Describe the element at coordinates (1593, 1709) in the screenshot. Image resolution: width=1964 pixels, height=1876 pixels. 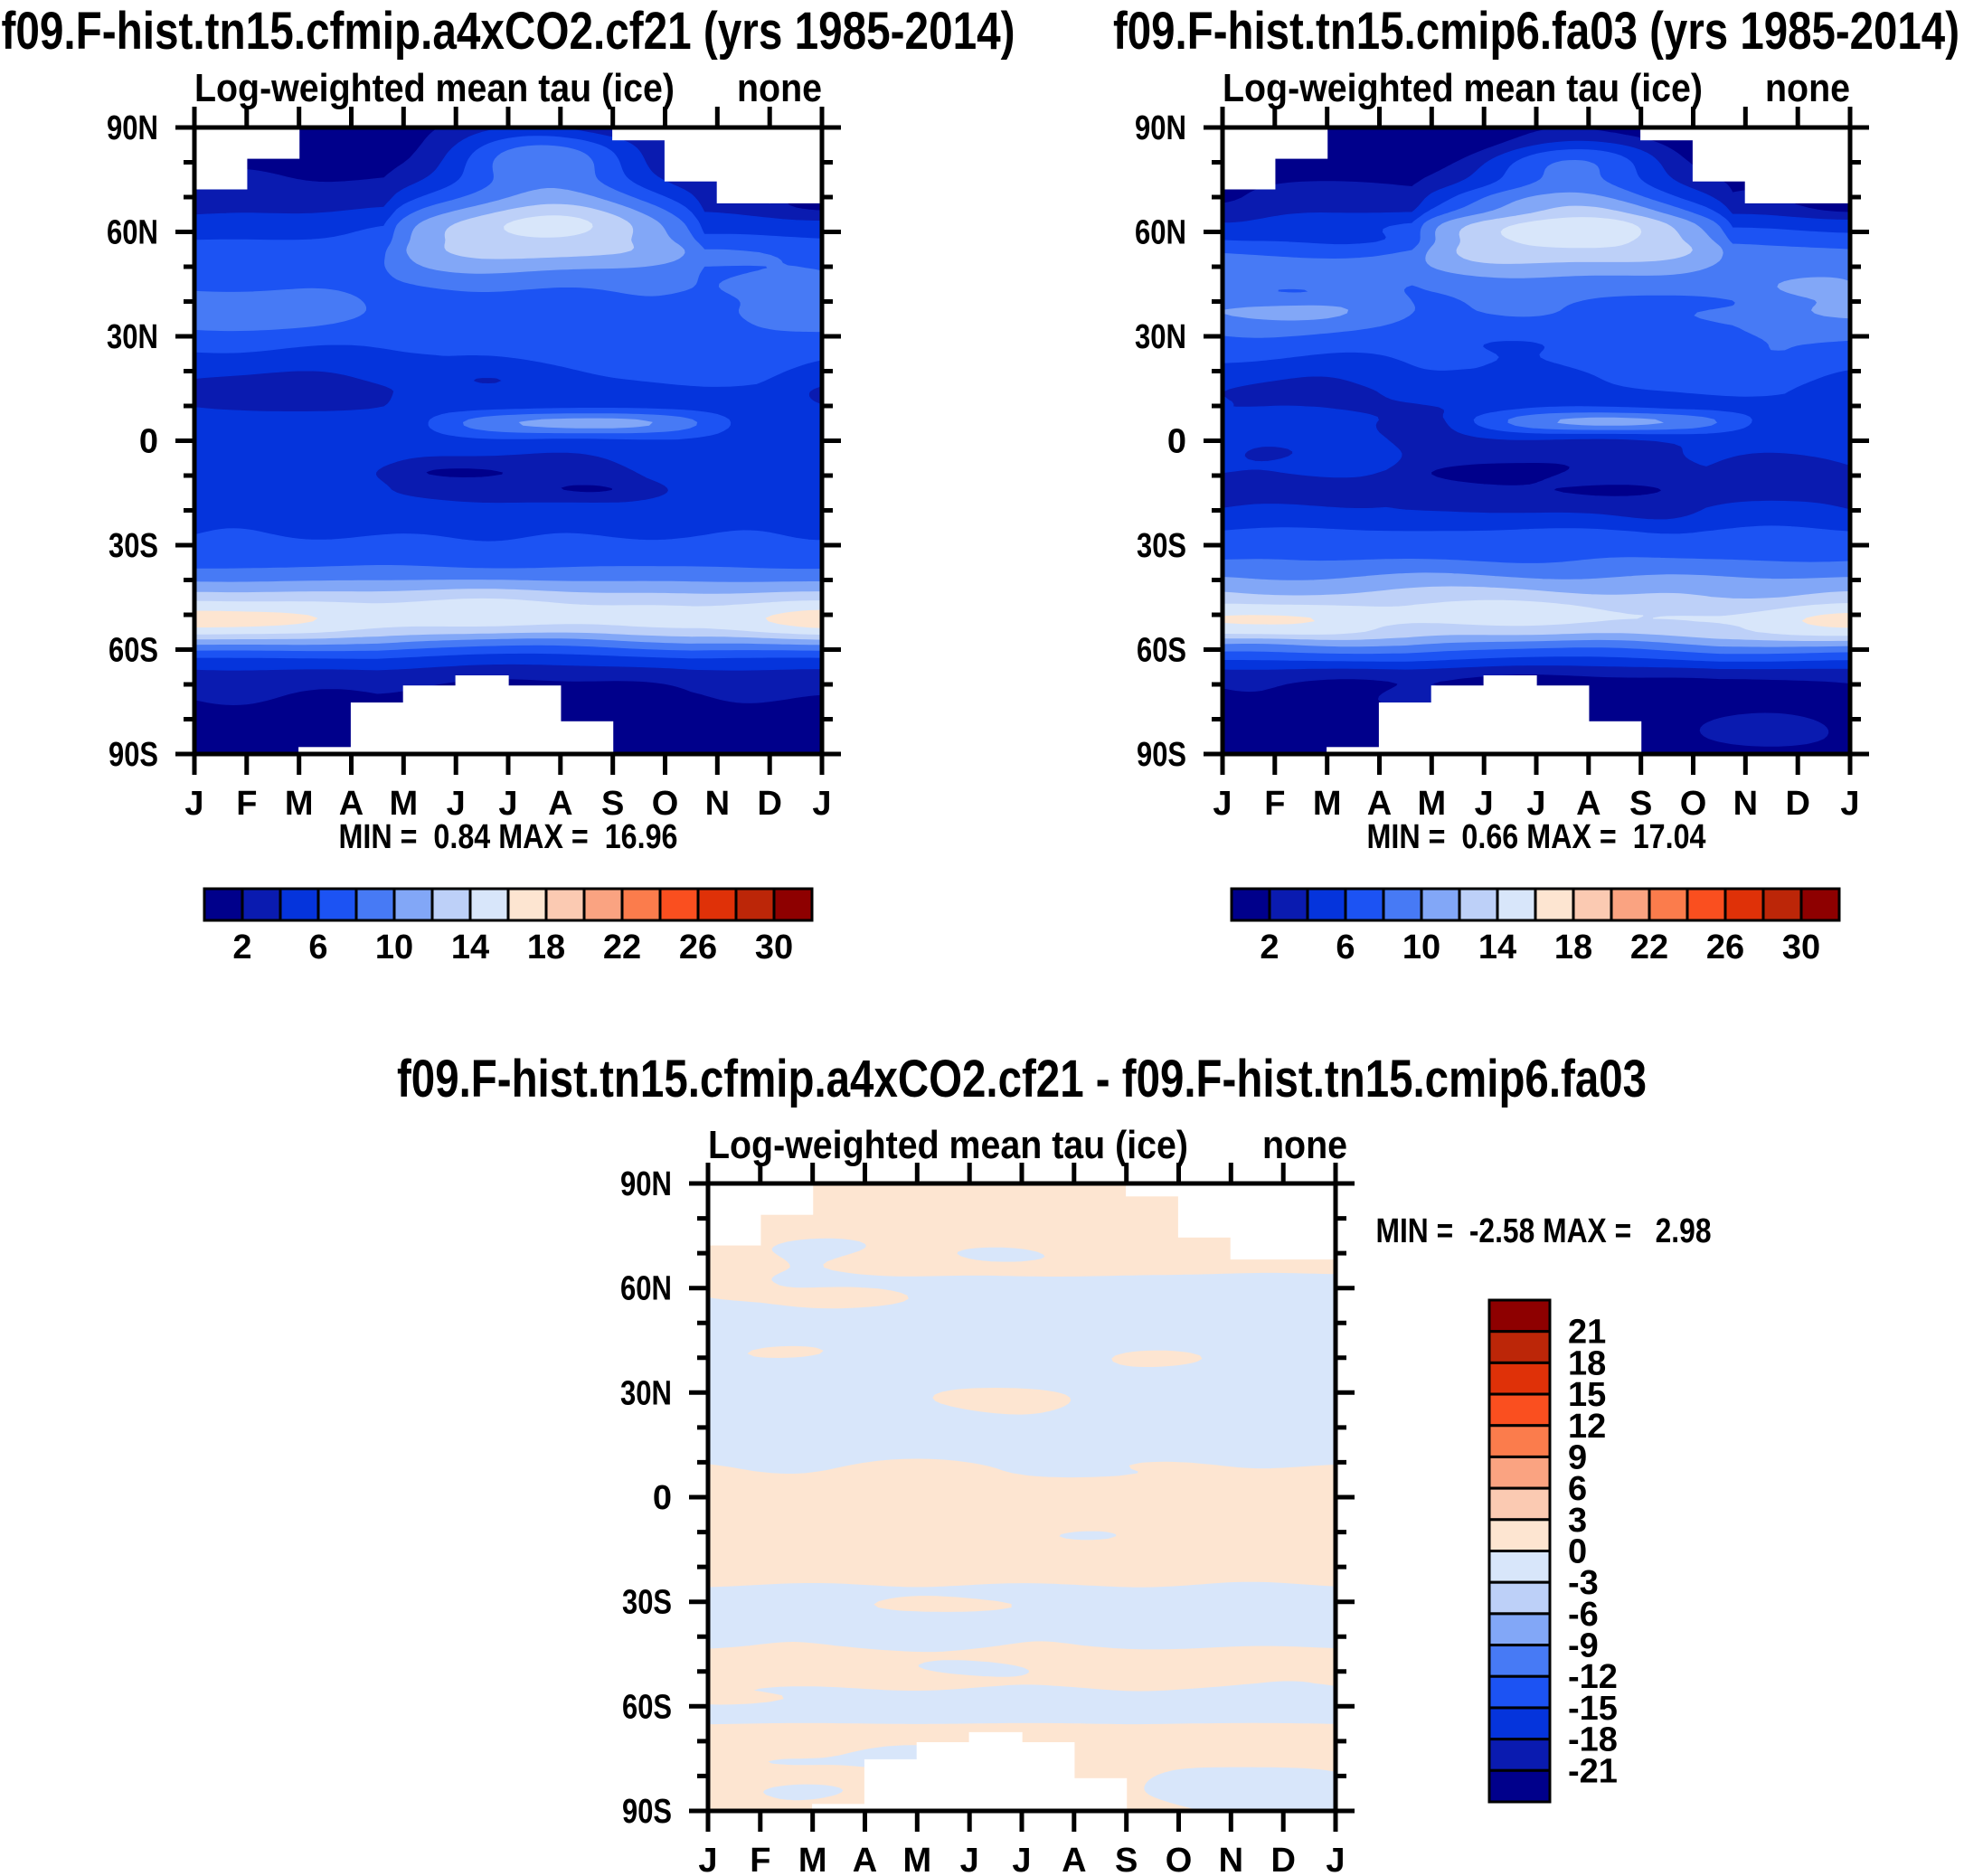
I see `svg-text: -15` at that location.